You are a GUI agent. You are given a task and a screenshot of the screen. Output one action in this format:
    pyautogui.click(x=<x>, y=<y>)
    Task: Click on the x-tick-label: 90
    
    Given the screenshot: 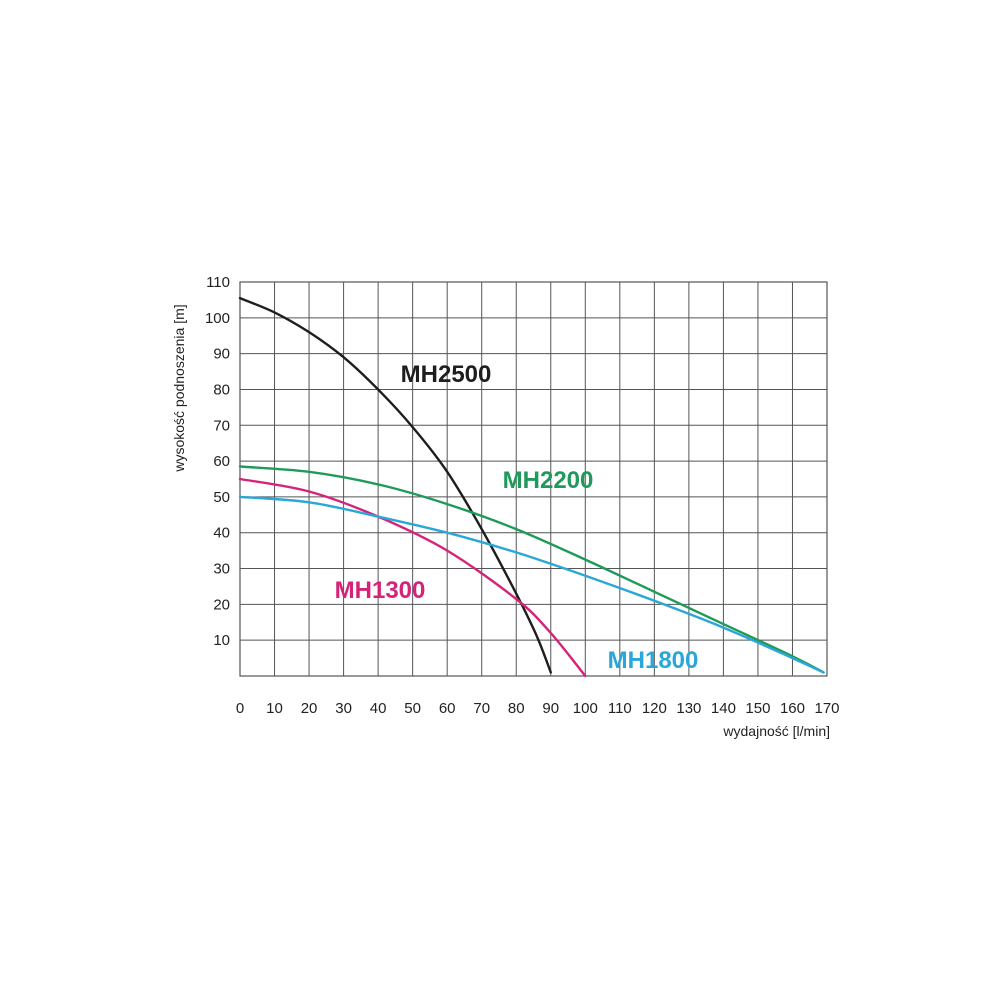 What is the action you would take?
    pyautogui.click(x=550, y=708)
    